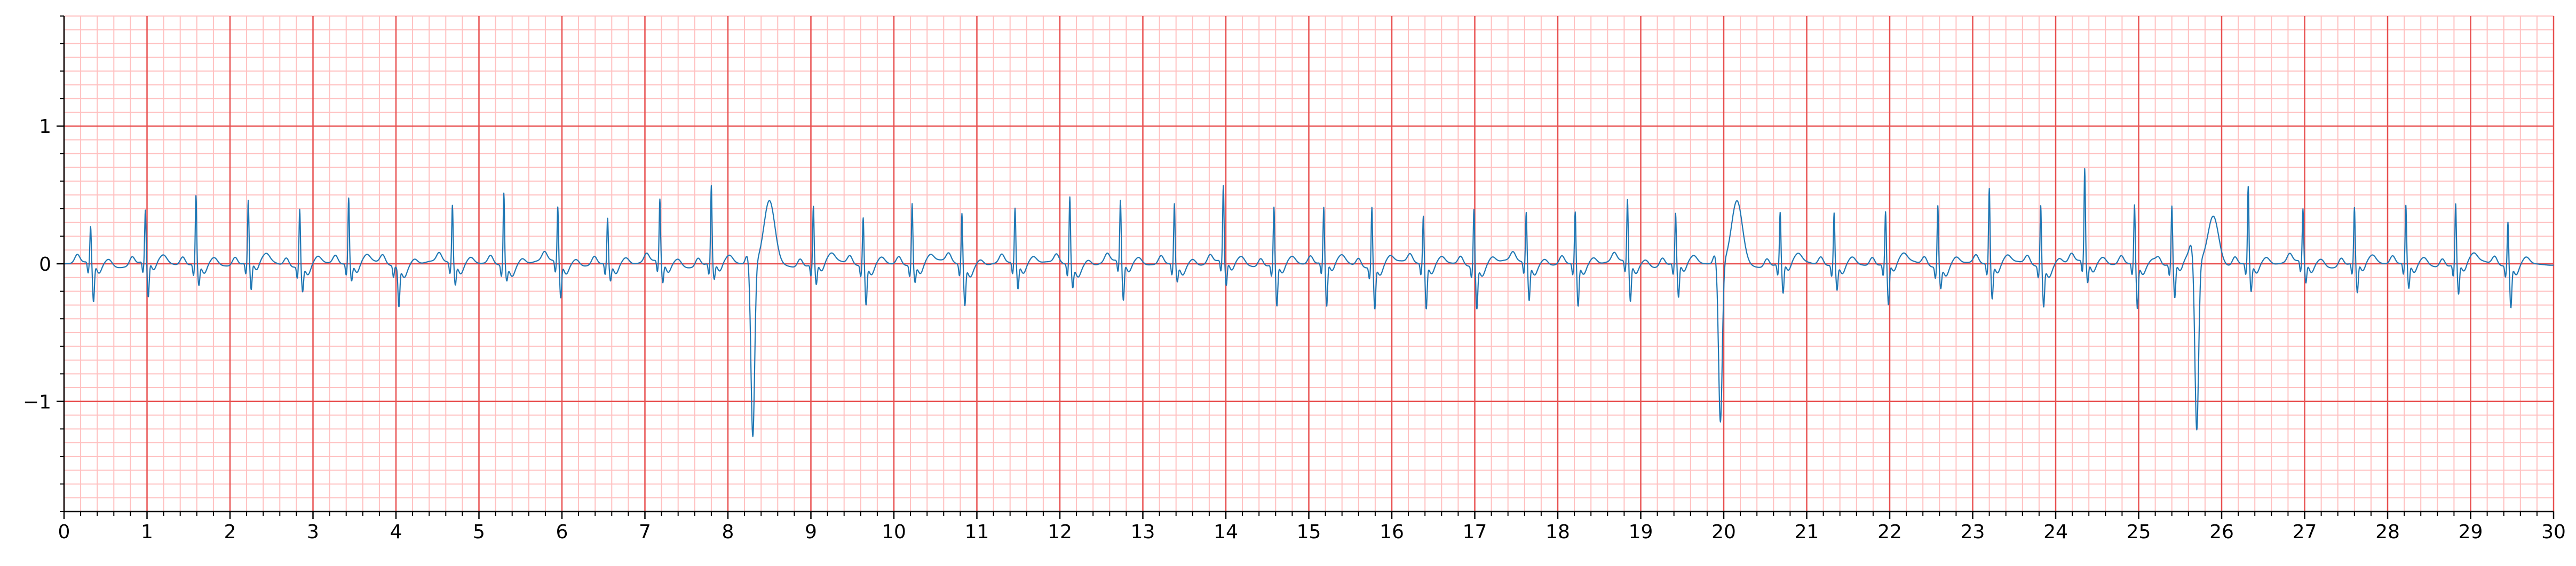 Image resolution: width=2576 pixels, height=566 pixels. What do you see at coordinates (1557, 532) in the screenshot?
I see `x-tick-label: 18` at bounding box center [1557, 532].